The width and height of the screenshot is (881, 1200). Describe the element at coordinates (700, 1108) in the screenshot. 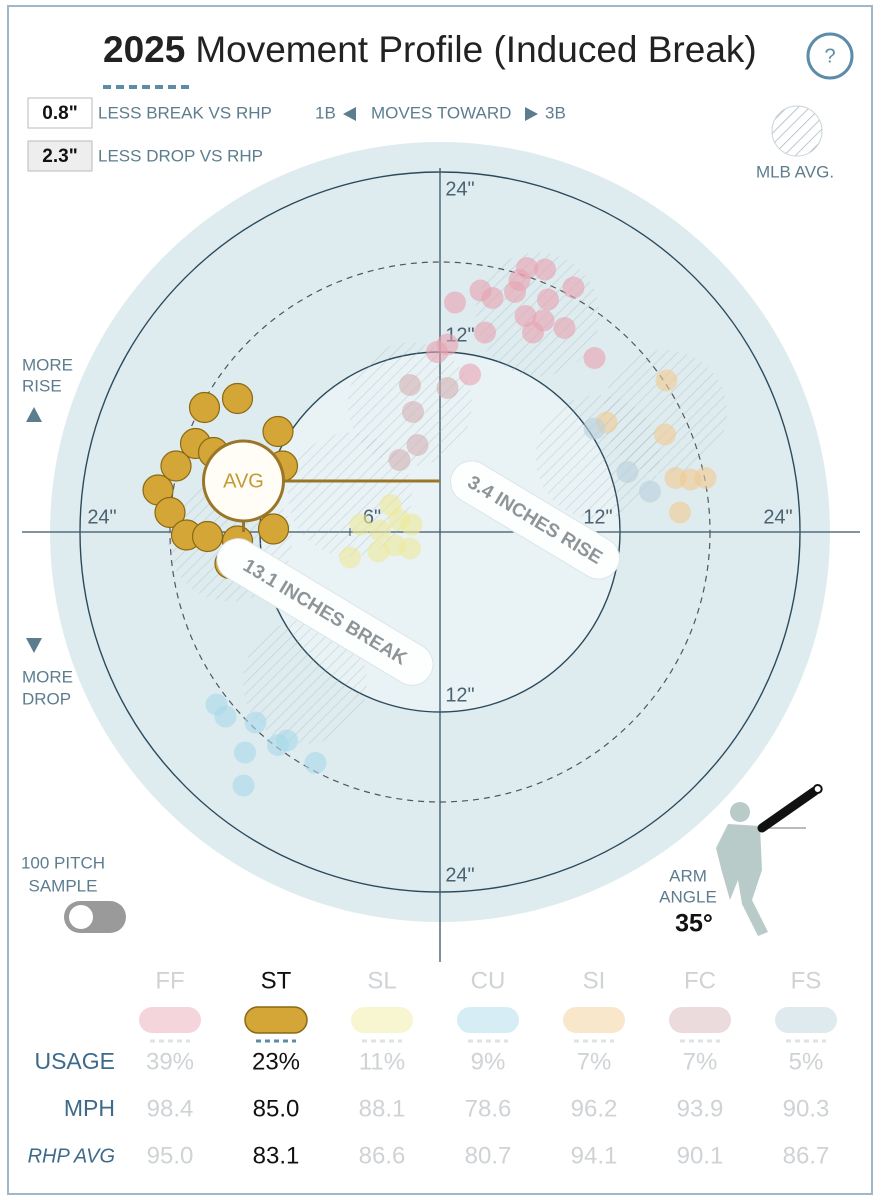

I see `table-cell: 93.9` at that location.